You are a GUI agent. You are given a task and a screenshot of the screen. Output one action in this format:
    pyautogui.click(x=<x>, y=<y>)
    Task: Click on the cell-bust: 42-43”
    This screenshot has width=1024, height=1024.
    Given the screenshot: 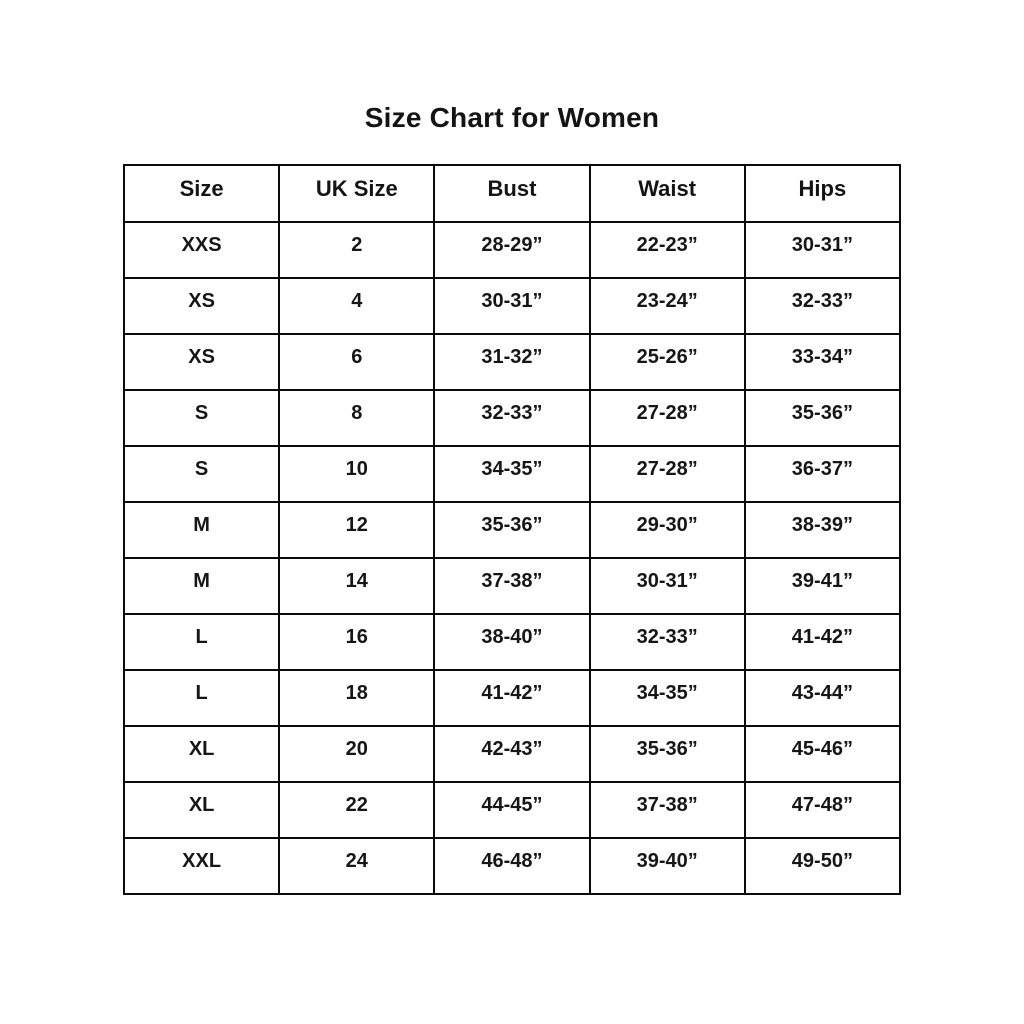 What is the action you would take?
    pyautogui.click(x=512, y=754)
    